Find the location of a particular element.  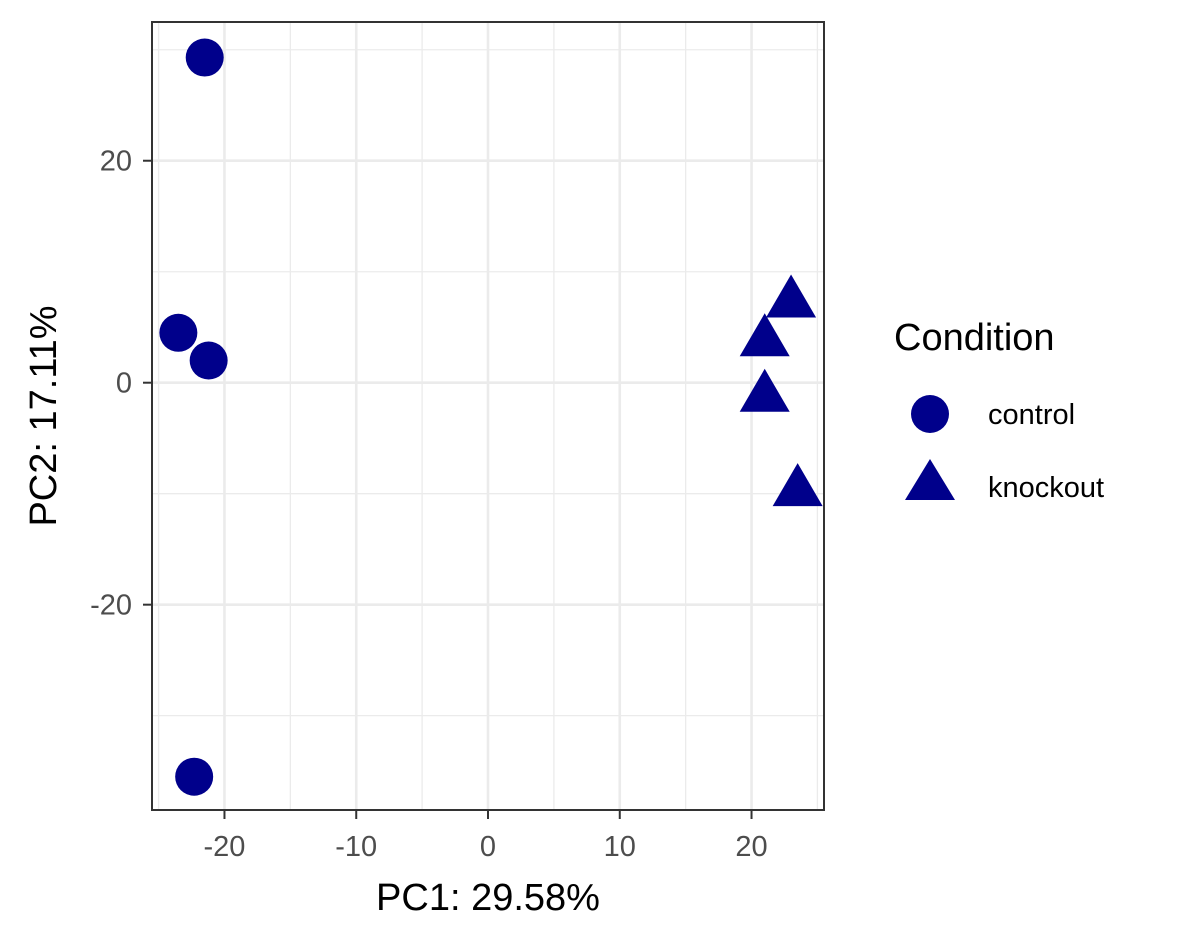

x-tick-label: -10 is located at coordinates (356, 847).